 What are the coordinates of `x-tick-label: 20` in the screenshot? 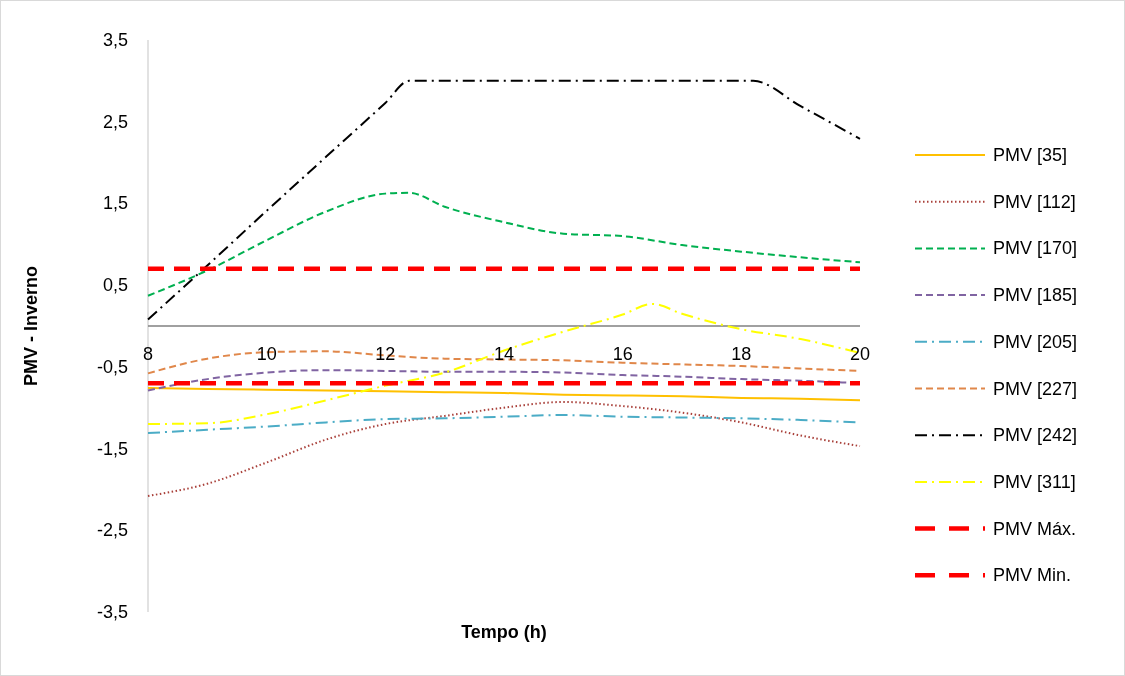 It's located at (860, 354).